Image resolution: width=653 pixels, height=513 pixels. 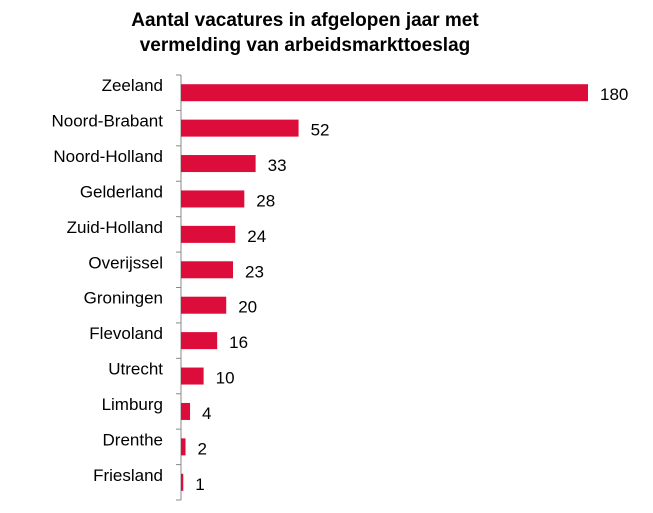 What do you see at coordinates (126, 333) in the screenshot?
I see `y-tick-label: Flevoland` at bounding box center [126, 333].